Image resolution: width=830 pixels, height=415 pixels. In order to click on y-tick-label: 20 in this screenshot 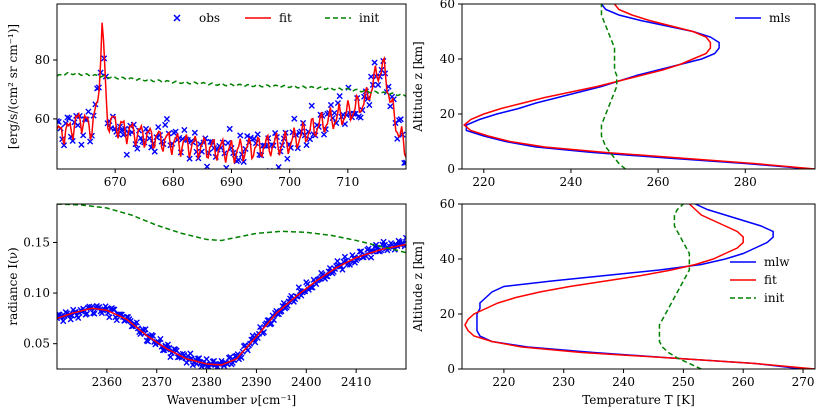, I will do `click(447, 114)`.